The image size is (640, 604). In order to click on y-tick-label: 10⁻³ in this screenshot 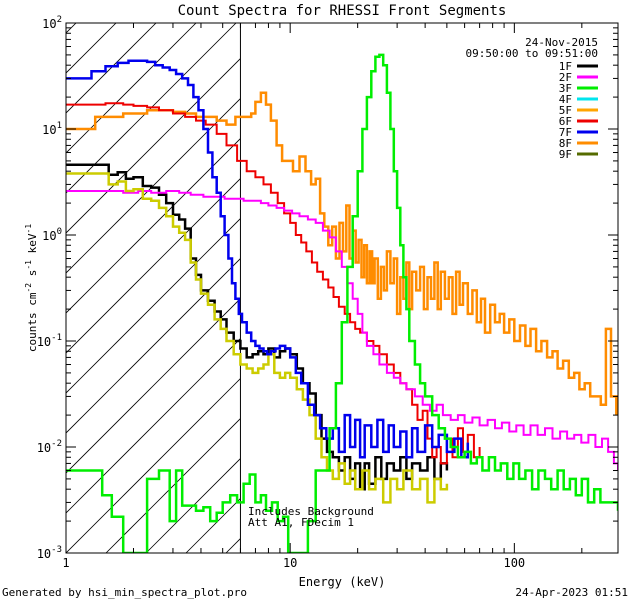, I will do `click(49, 553)`.